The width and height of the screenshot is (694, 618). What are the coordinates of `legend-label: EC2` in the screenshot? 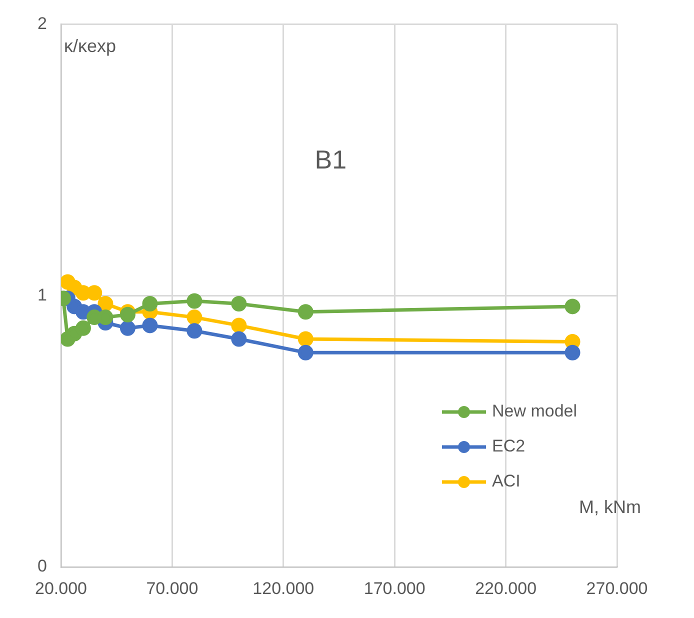 It's located at (509, 446).